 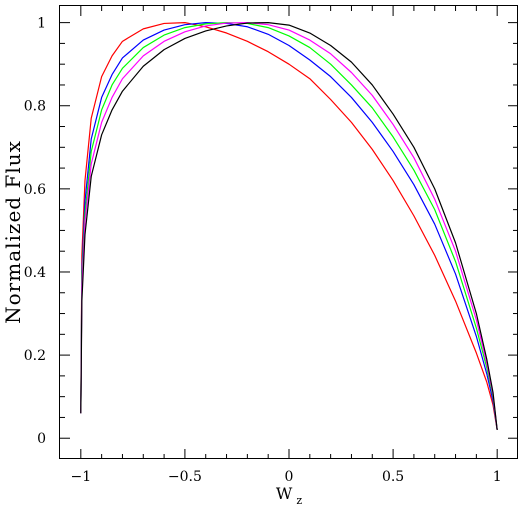 I want to click on y-axis-title: Normalized Flux, so click(x=13, y=232).